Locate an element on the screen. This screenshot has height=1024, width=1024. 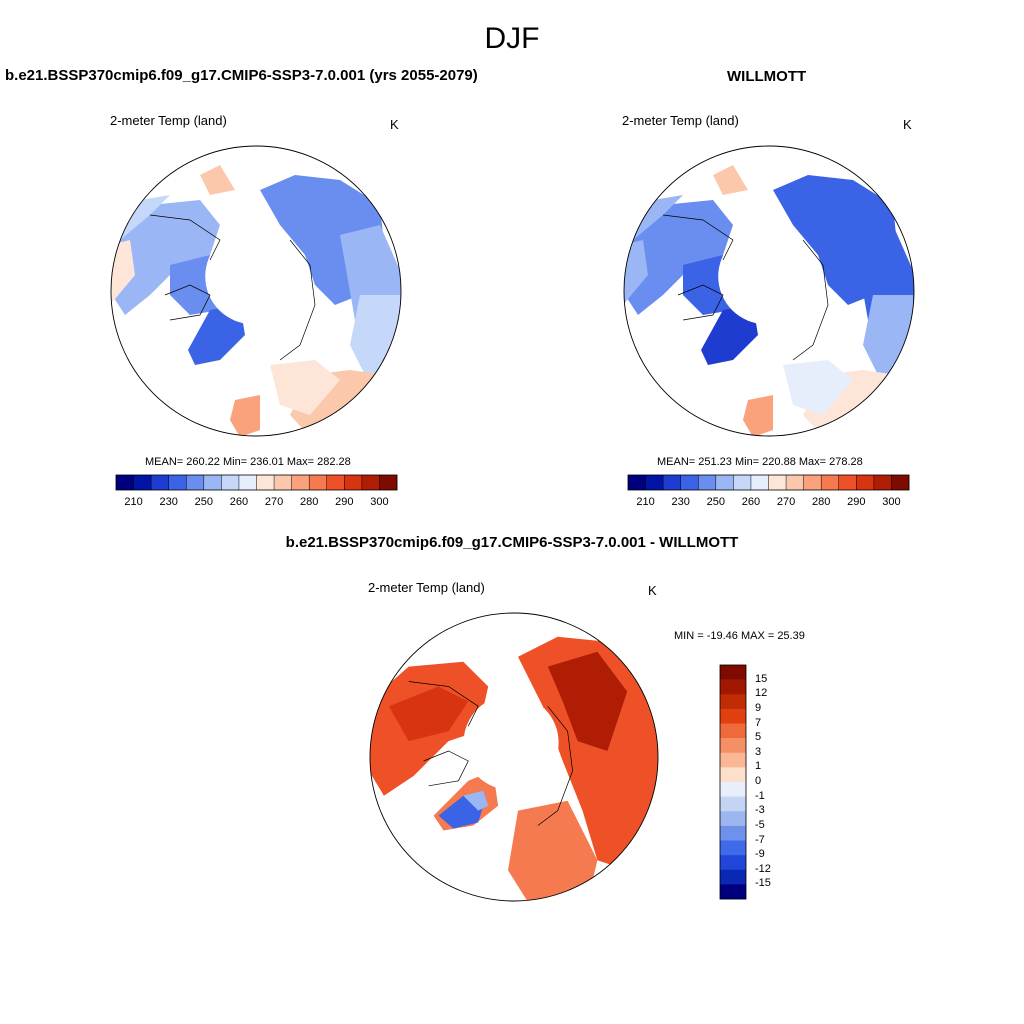
colorbar-tick-label: 12 is located at coordinates (761, 693).